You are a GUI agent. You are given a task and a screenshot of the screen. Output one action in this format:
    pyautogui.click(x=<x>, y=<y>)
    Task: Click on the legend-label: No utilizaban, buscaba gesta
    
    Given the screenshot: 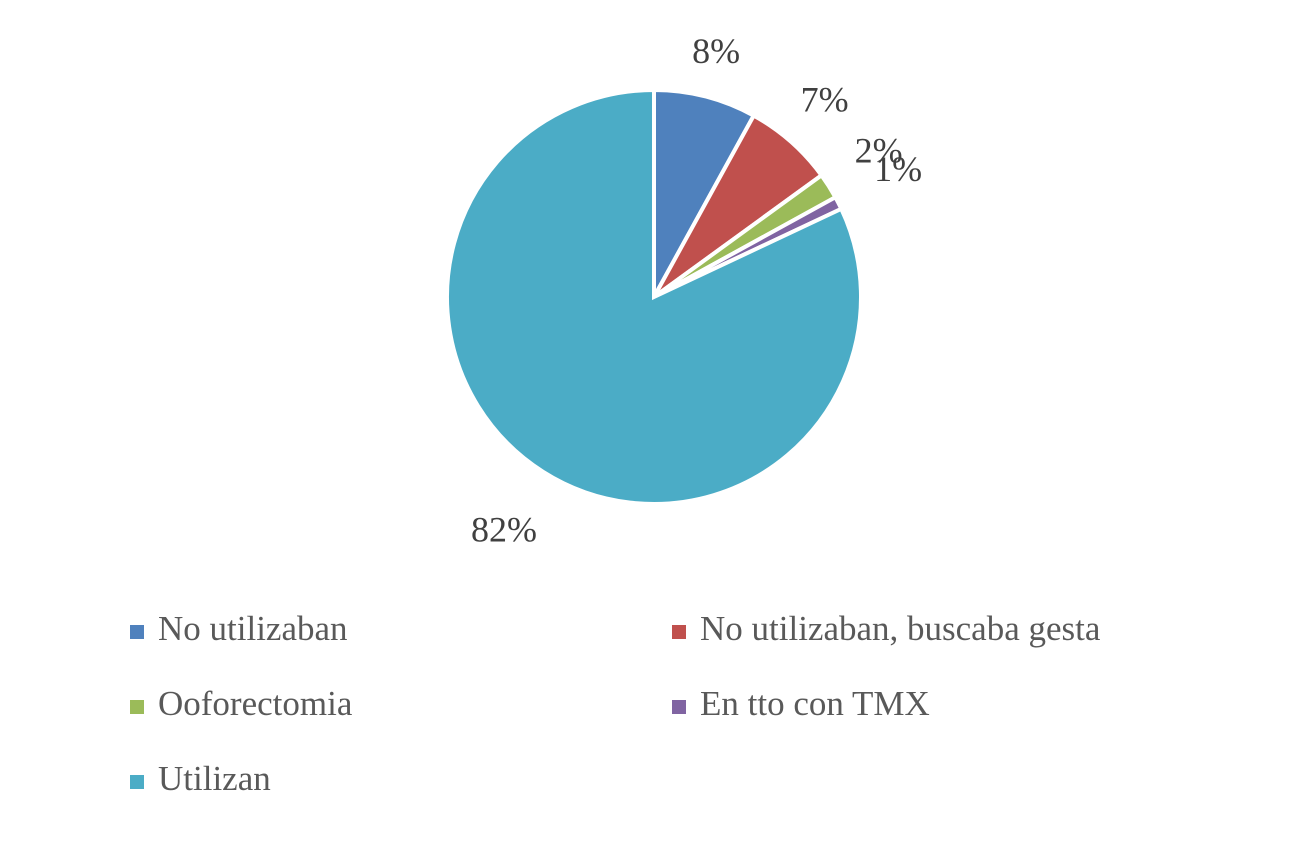 What is the action you would take?
    pyautogui.click(x=900, y=628)
    